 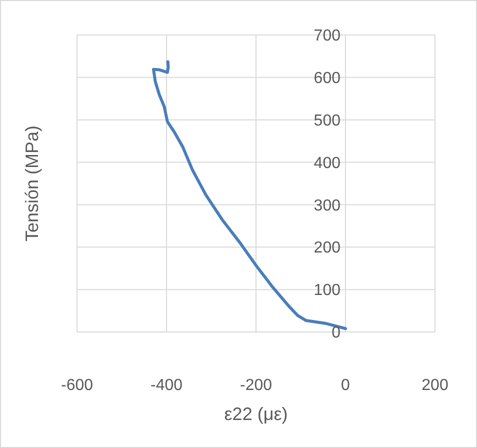 What do you see at coordinates (327, 205) in the screenshot?
I see `y-tick-label: 300` at bounding box center [327, 205].